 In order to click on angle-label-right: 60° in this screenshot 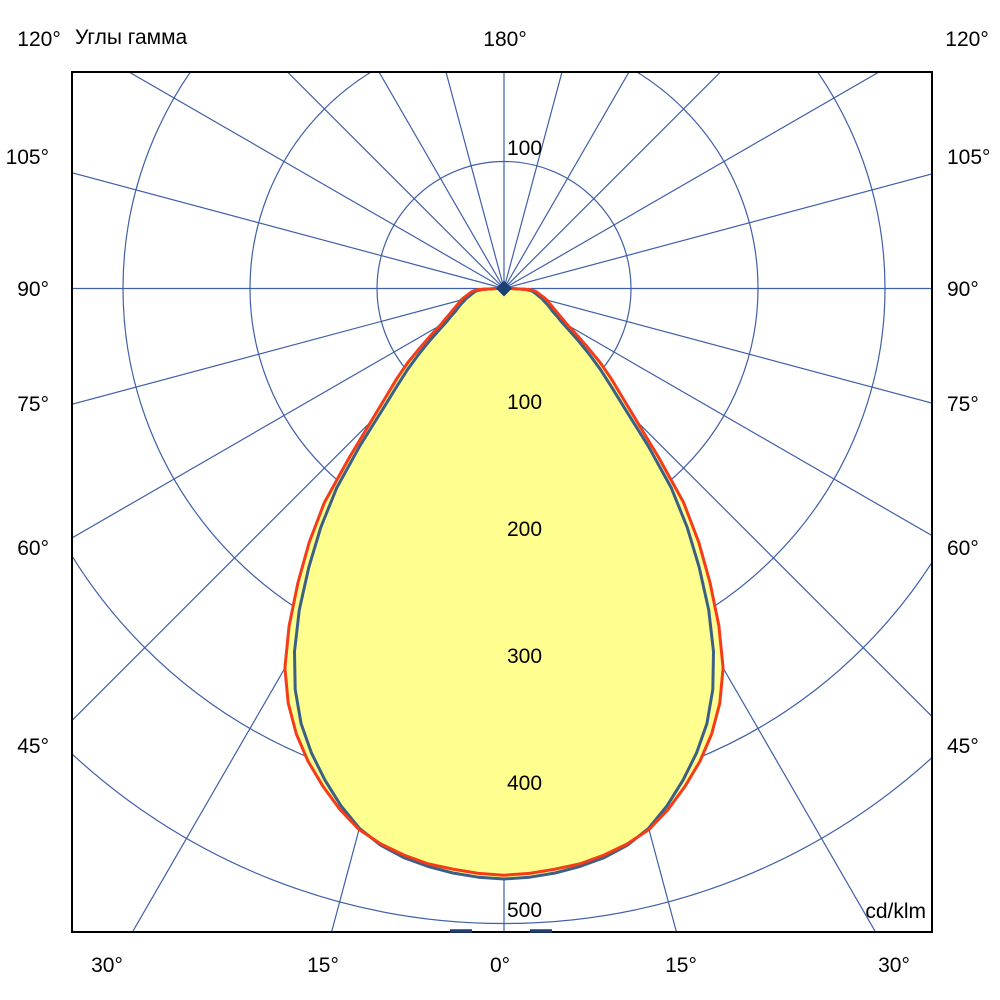, I will do `click(963, 548)`.